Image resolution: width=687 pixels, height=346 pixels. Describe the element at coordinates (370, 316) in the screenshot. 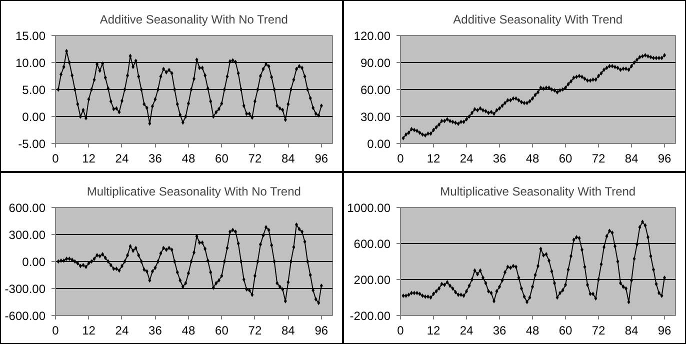

I see `y-tick-label: -200.00` at that location.